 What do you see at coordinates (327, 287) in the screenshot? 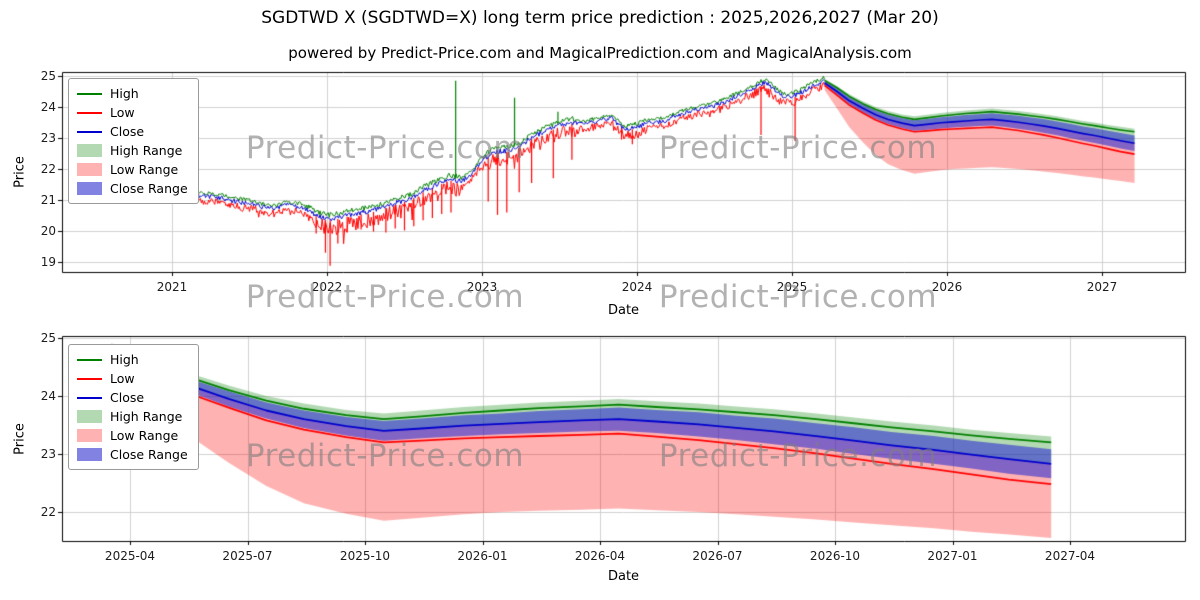
I see `x-tick-label: 2022` at bounding box center [327, 287].